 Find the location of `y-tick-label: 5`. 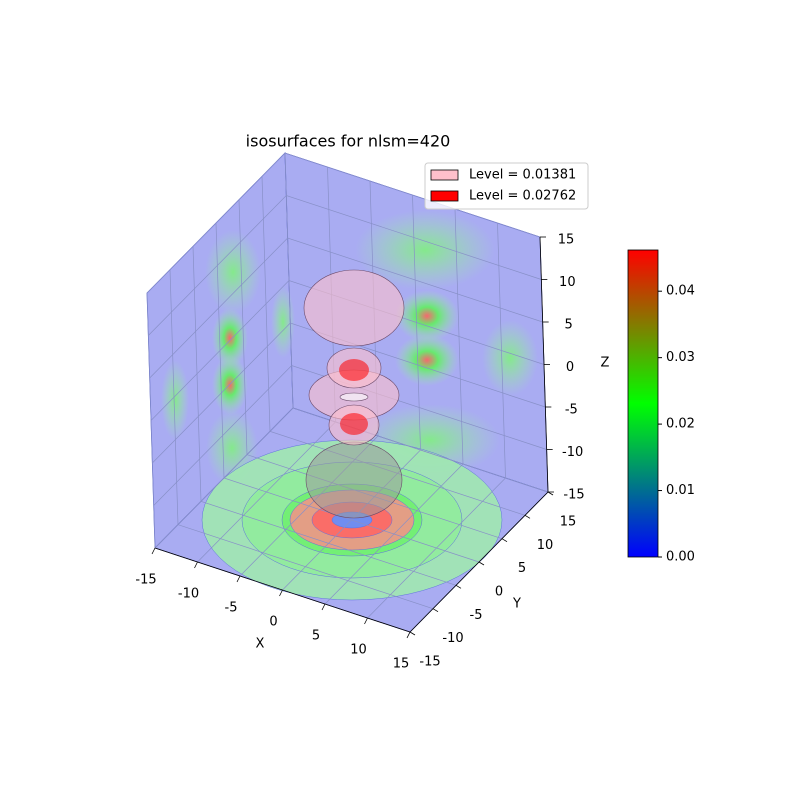

y-tick-label: 5 is located at coordinates (522, 568).